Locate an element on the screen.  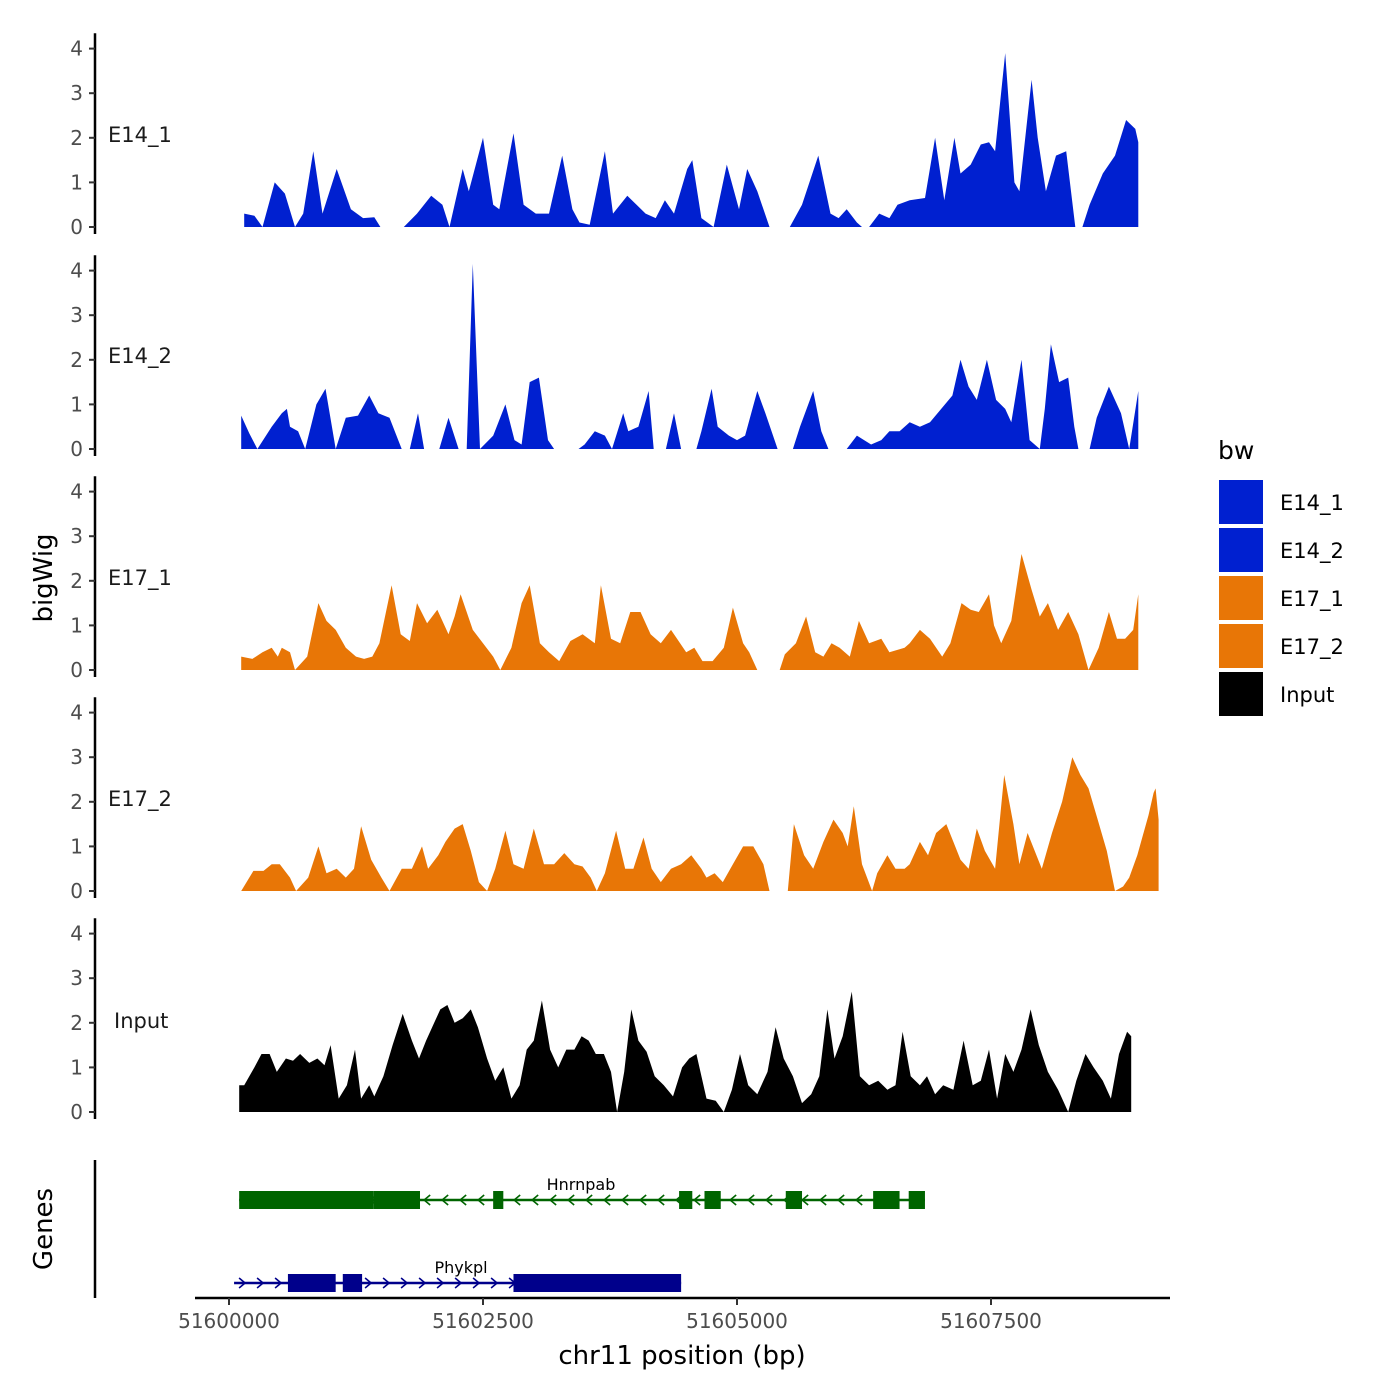
legend-item-e14_2: E14_2 is located at coordinates (1281, 550).